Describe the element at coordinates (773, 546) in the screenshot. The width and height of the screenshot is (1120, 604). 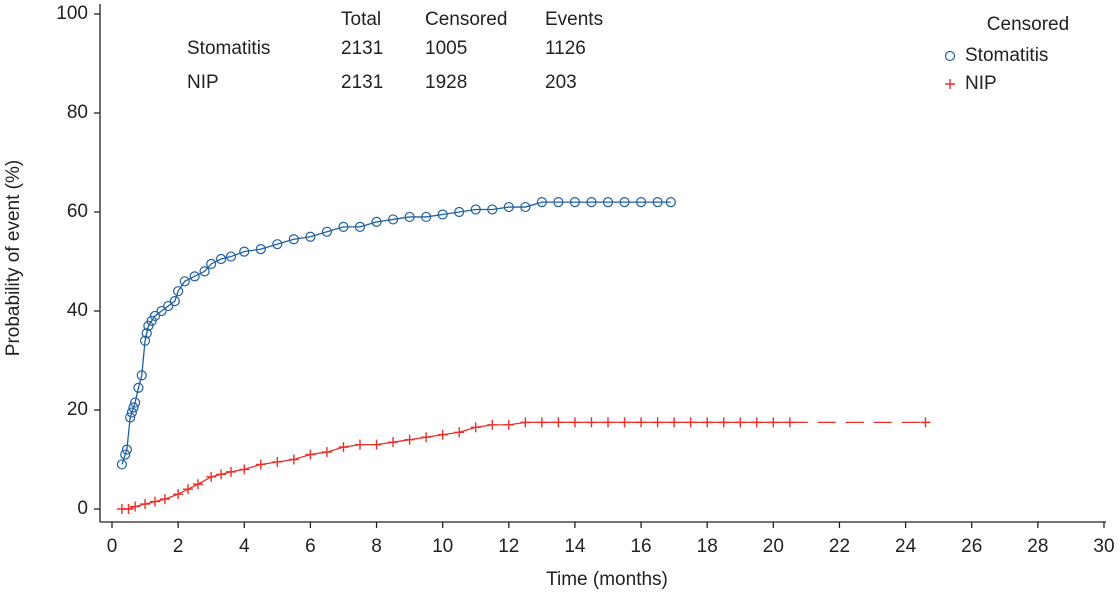
I see `x-tick-label: 20` at that location.